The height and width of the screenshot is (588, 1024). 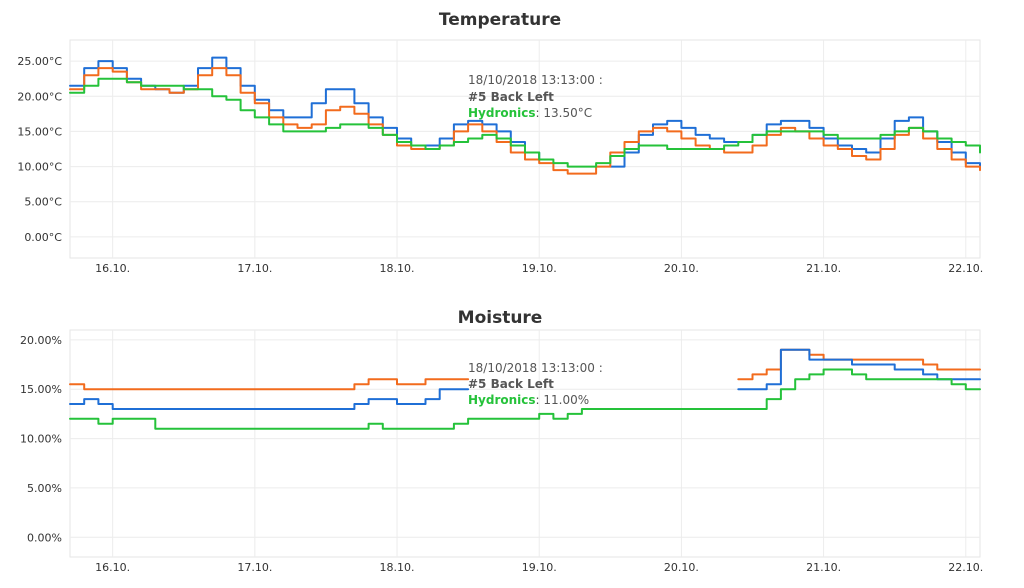 What do you see at coordinates (564, 113) in the screenshot?
I see `temperature-tooltip-value: : 13.50°C` at bounding box center [564, 113].